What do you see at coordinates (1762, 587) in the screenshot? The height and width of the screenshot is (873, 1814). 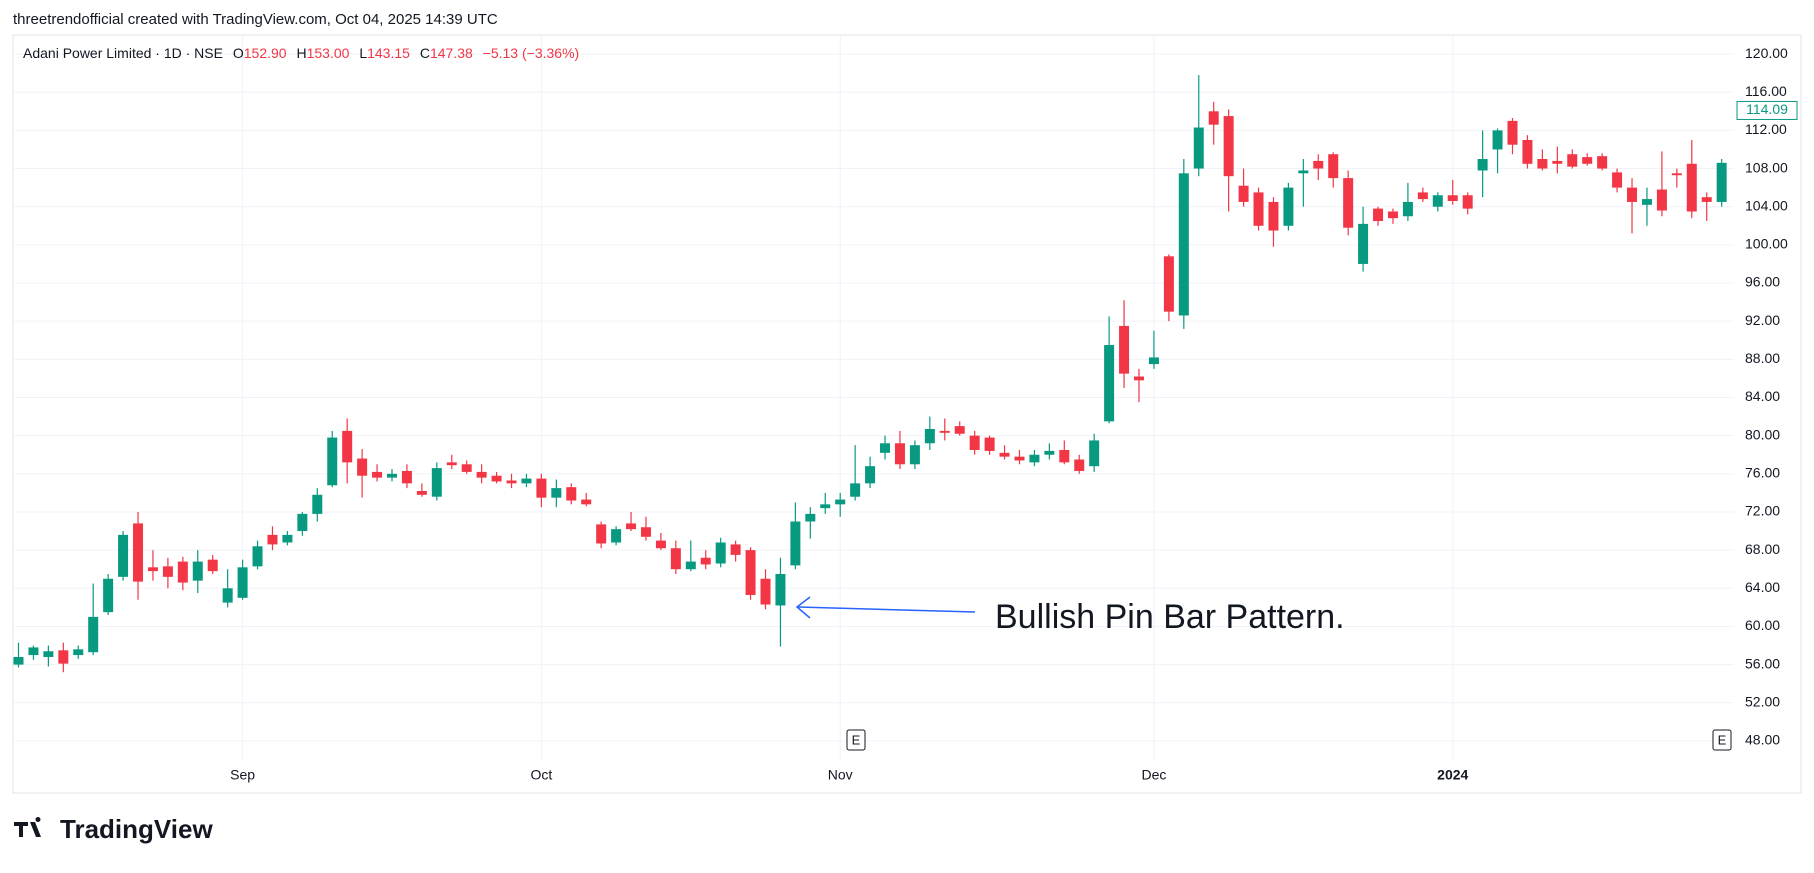 I see `y-tick-label: 64.00` at bounding box center [1762, 587].